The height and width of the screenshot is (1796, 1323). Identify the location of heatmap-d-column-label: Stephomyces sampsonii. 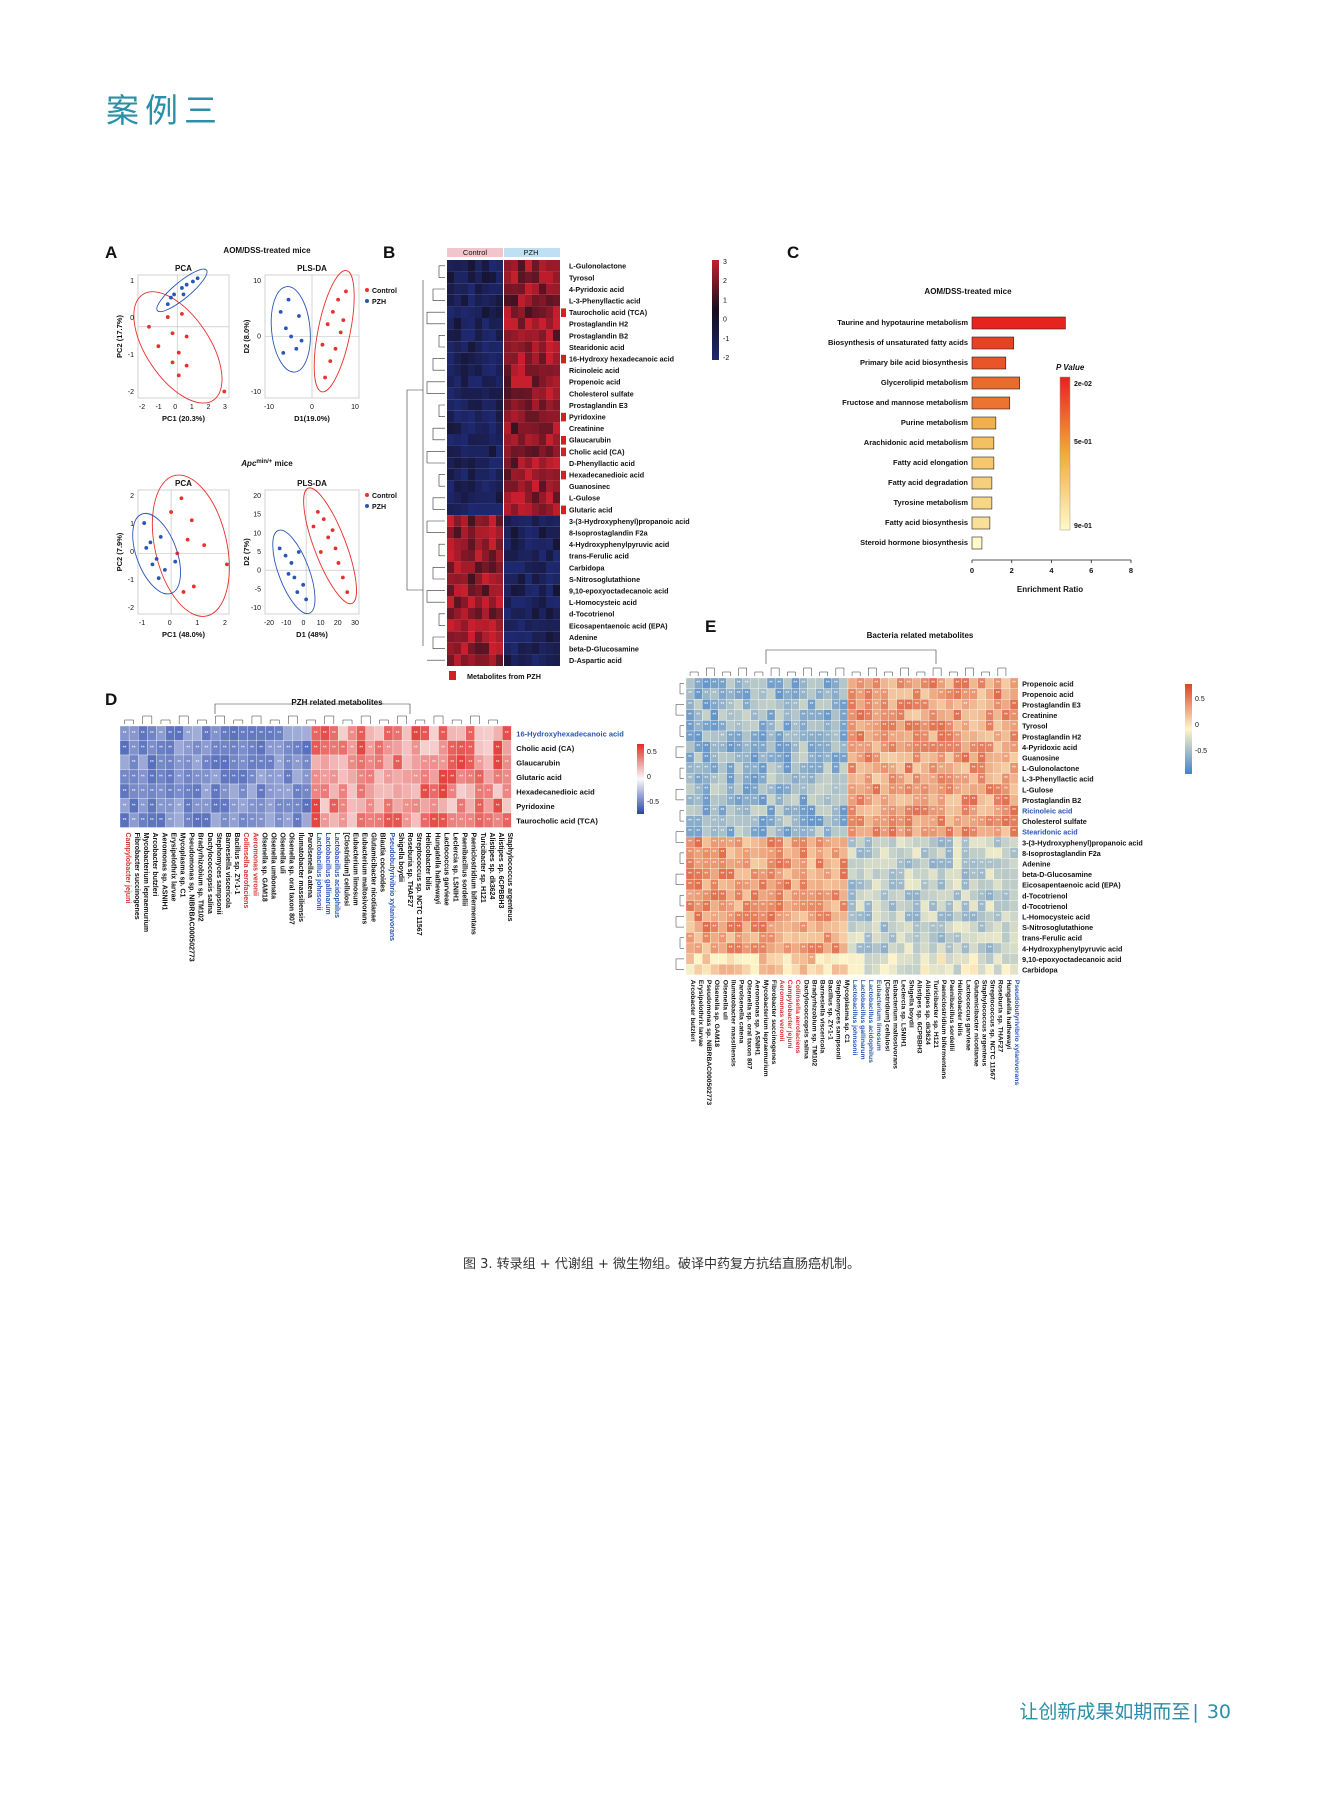
(218, 874).